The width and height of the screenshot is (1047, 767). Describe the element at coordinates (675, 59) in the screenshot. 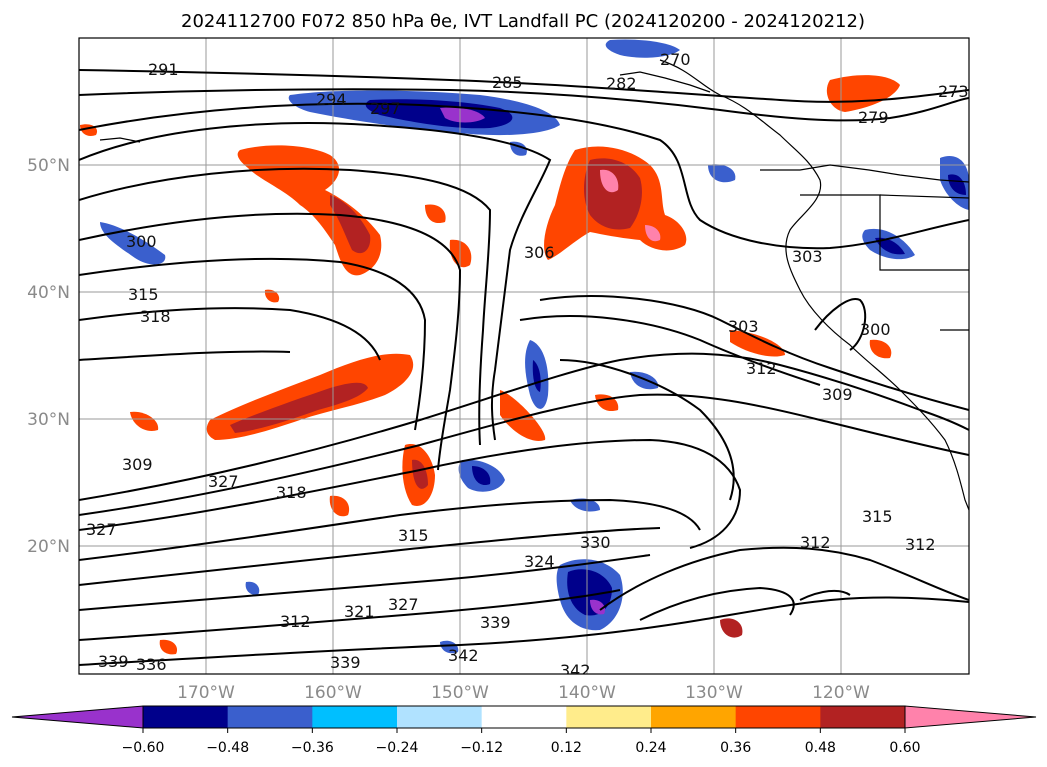

I see `contour-label: 270` at that location.